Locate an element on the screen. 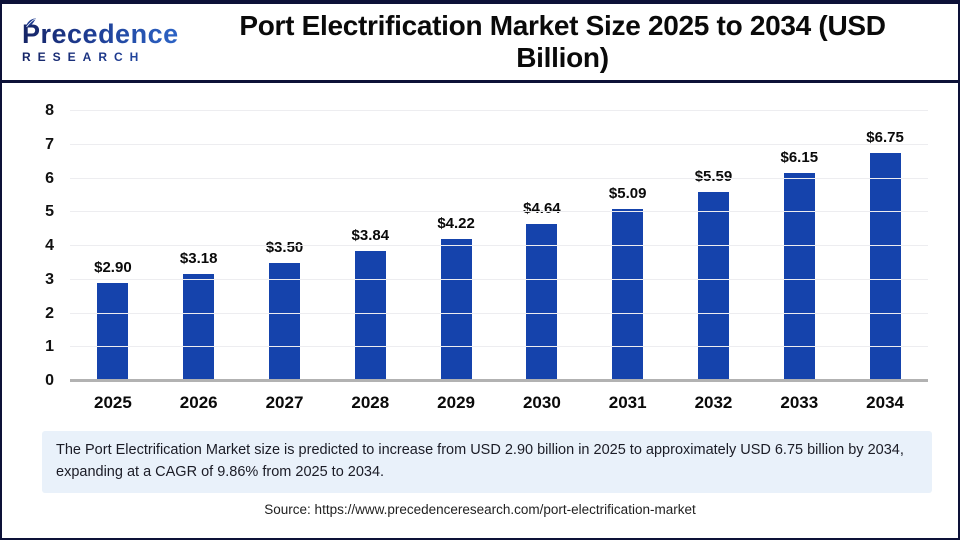  precedence-research-logo: Precedence RESEARCH is located at coordinates (99, 41).